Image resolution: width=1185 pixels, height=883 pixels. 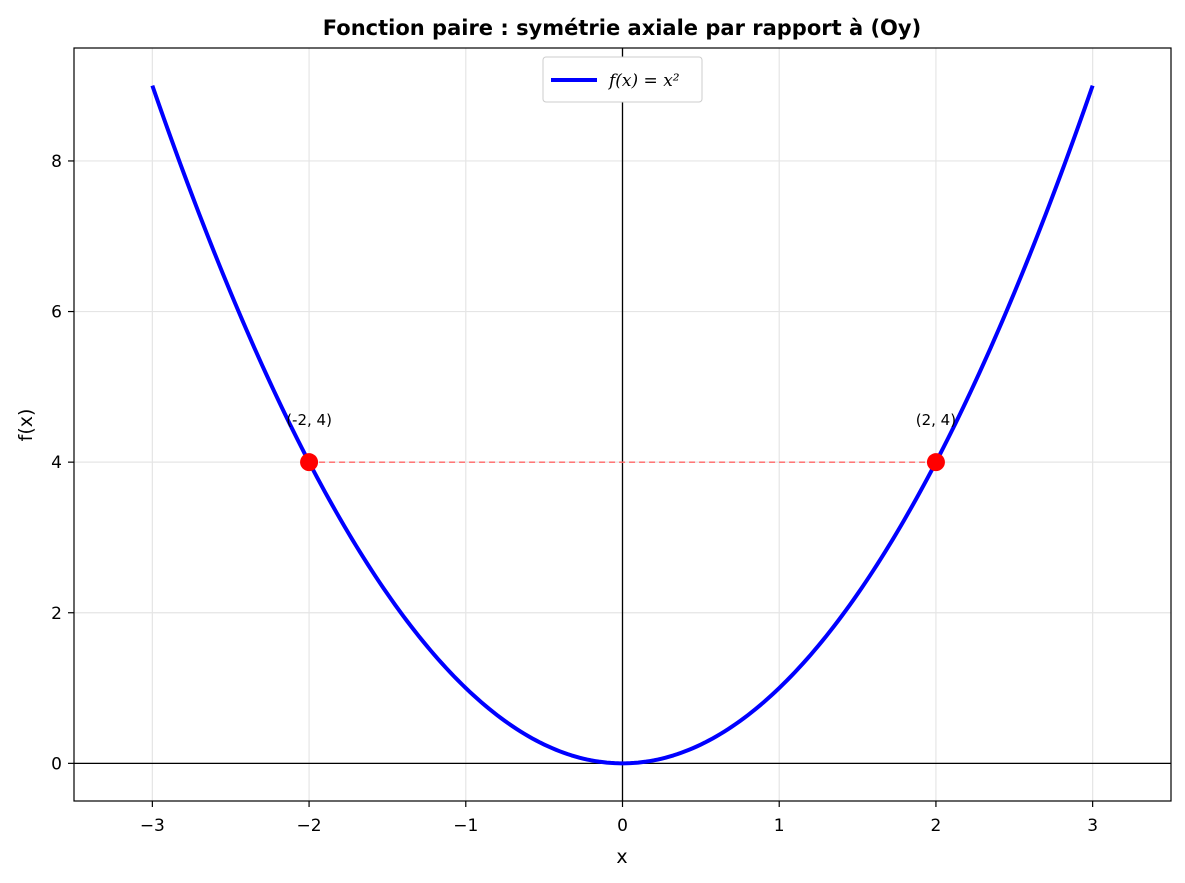 What do you see at coordinates (56, 463) in the screenshot?
I see `y-tick-label: 4` at bounding box center [56, 463].